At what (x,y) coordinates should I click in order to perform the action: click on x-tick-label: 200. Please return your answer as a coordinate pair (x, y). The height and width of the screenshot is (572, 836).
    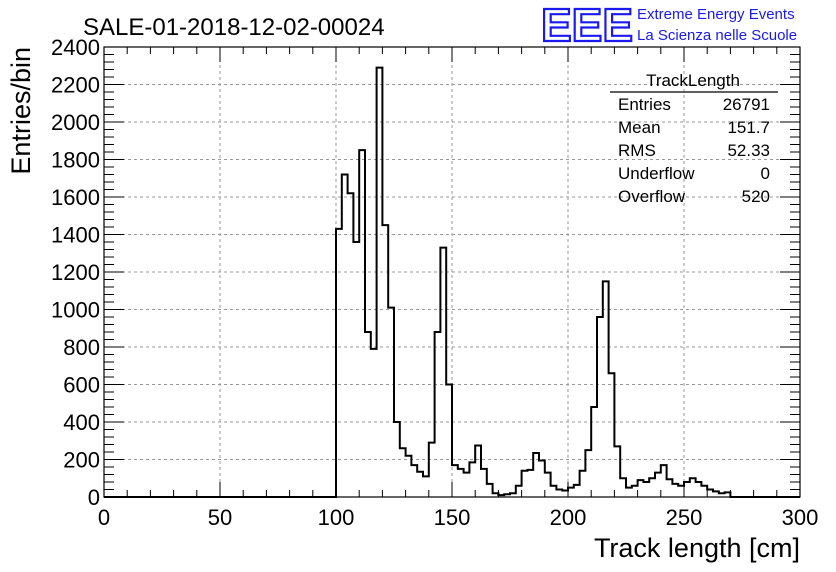
    Looking at the image, I should click on (568, 517).